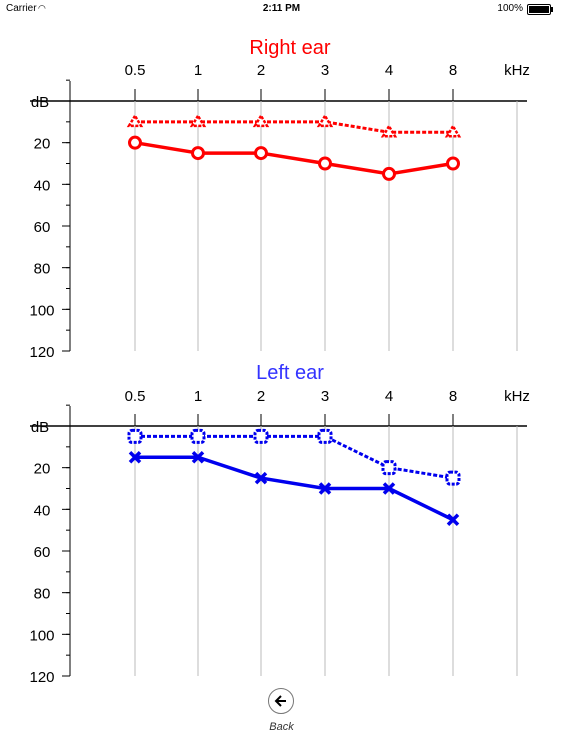 This screenshot has width=563, height=750. Describe the element at coordinates (21, 8) in the screenshot. I see `carrier-label: Carrier` at that location.